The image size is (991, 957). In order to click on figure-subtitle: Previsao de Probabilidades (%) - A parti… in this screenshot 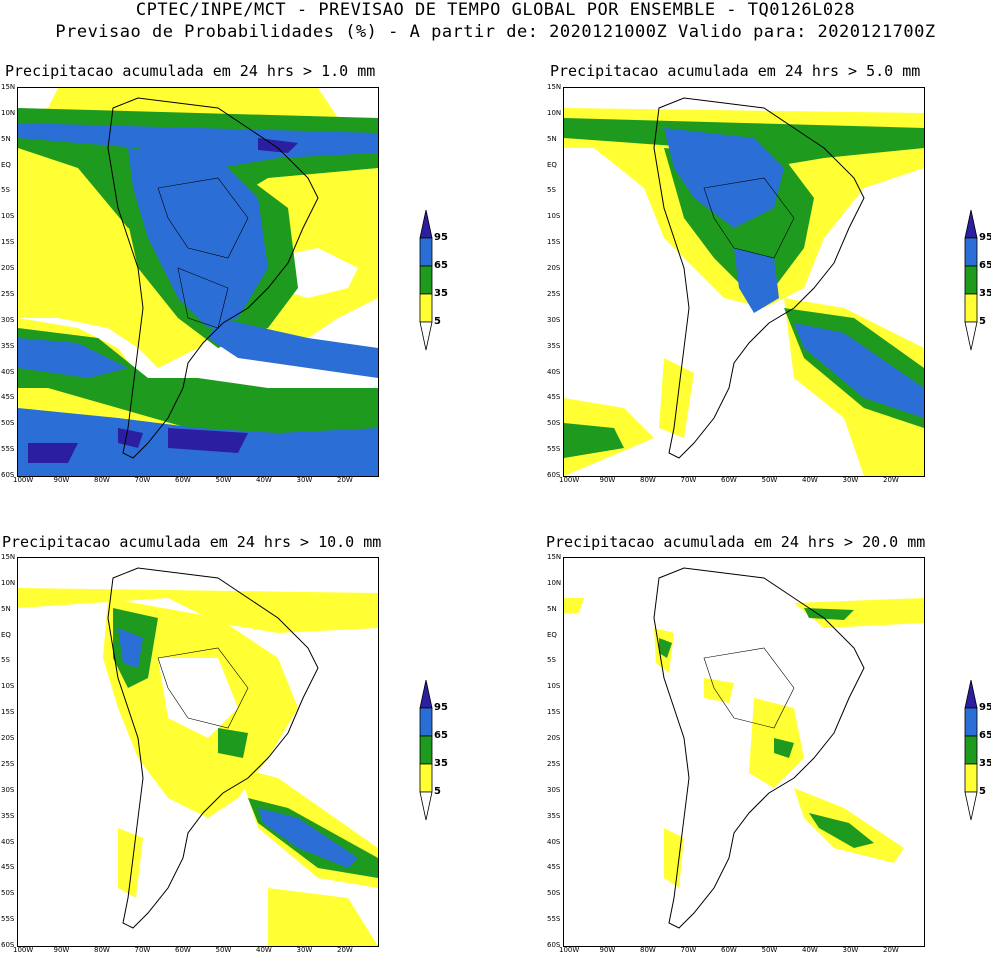, I will do `click(495, 32)`.